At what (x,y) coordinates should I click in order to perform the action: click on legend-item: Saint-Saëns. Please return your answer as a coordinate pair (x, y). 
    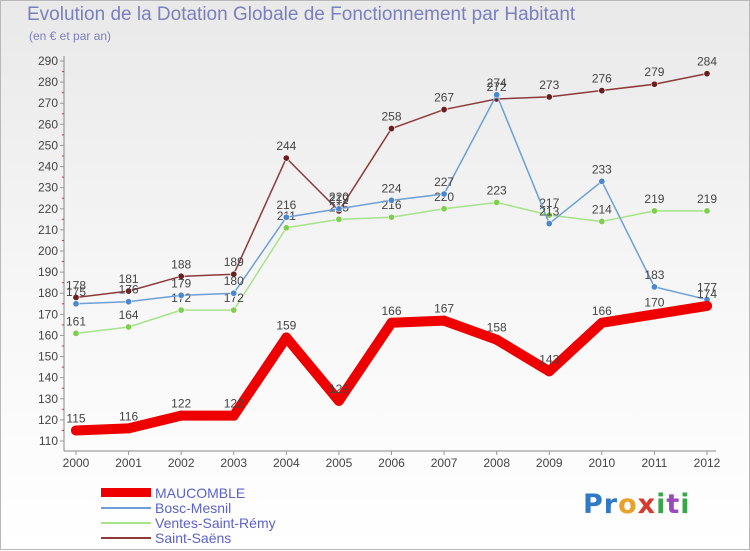
    Looking at the image, I should click on (188, 537).